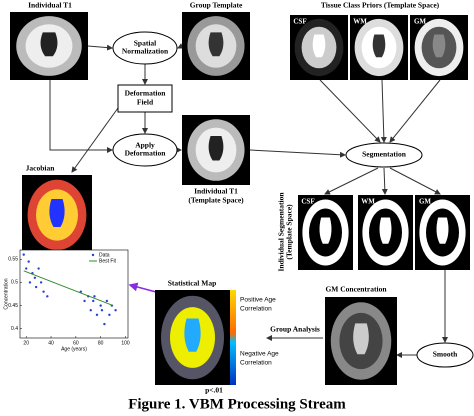 This screenshot has width=474, height=416. I want to click on label: Individual Segmentation, so click(281, 232).